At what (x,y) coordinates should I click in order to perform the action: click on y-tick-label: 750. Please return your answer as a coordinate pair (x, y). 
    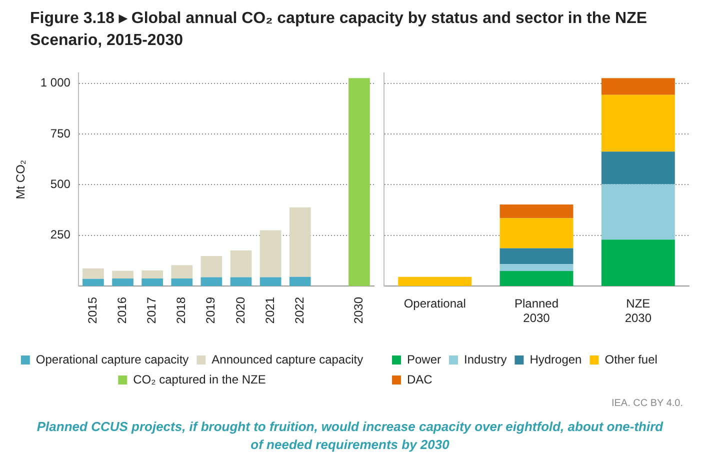
    Looking at the image, I should click on (60, 133).